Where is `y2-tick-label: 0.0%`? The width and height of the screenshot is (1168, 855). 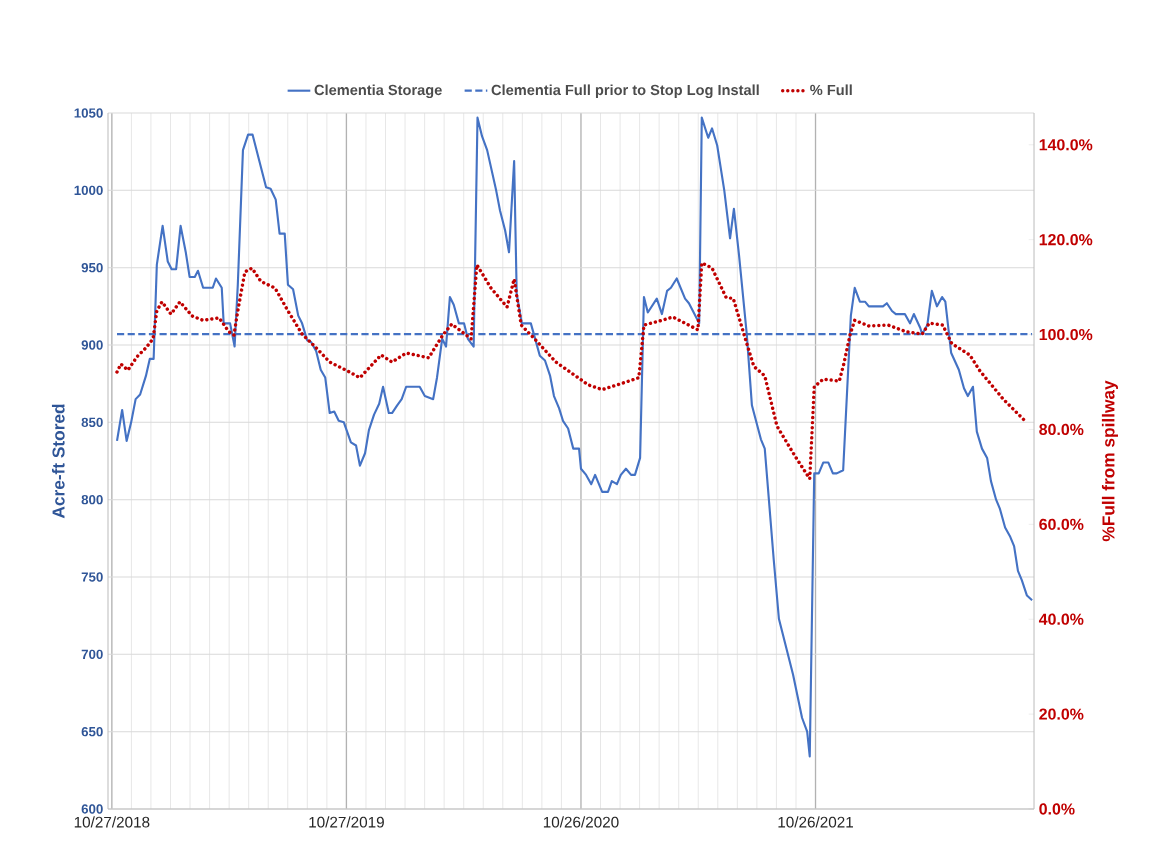 y2-tick-label: 0.0% is located at coordinates (1057, 809).